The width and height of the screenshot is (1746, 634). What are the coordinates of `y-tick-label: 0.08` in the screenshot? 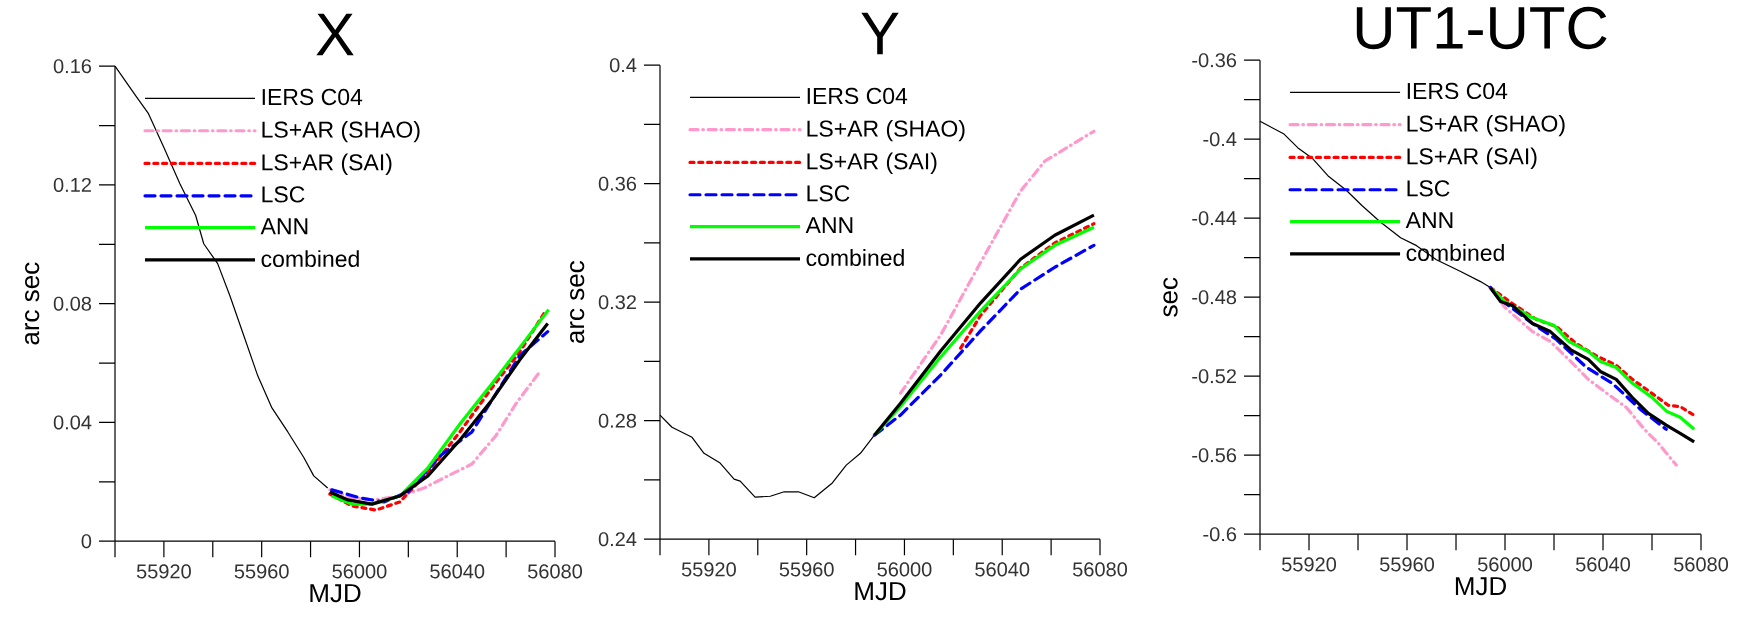 It's located at (72, 303).